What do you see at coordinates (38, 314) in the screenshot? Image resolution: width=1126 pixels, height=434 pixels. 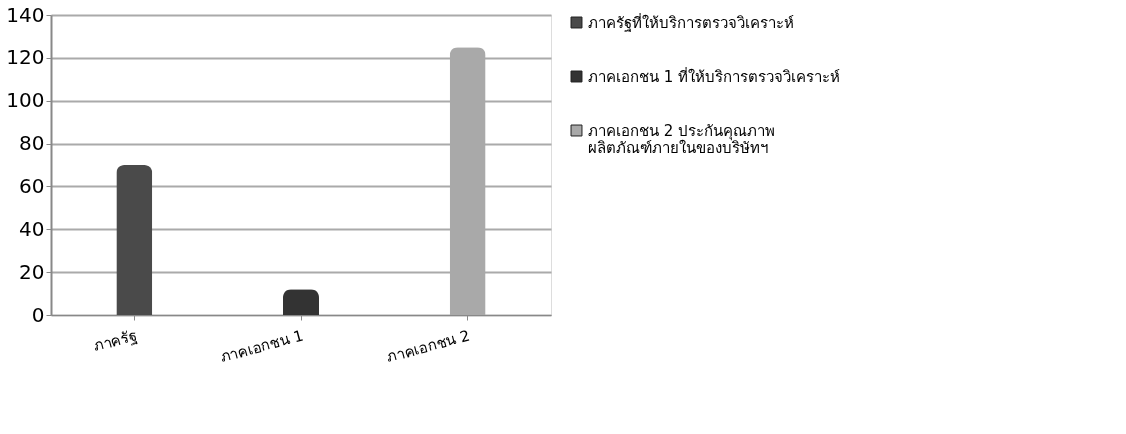 I see `y-tick-label: 0` at bounding box center [38, 314].